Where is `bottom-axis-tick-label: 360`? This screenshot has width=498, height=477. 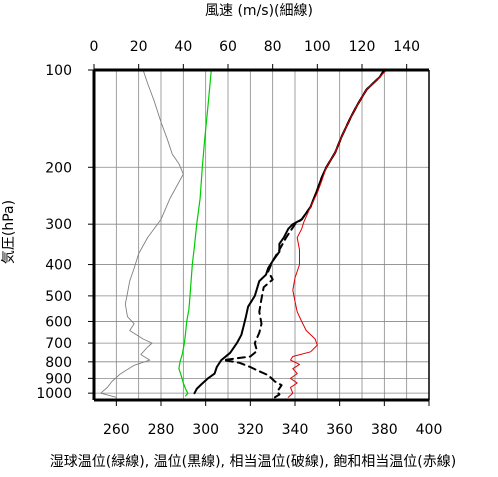
bottom-axis-tick-label: 360 is located at coordinates (339, 430).